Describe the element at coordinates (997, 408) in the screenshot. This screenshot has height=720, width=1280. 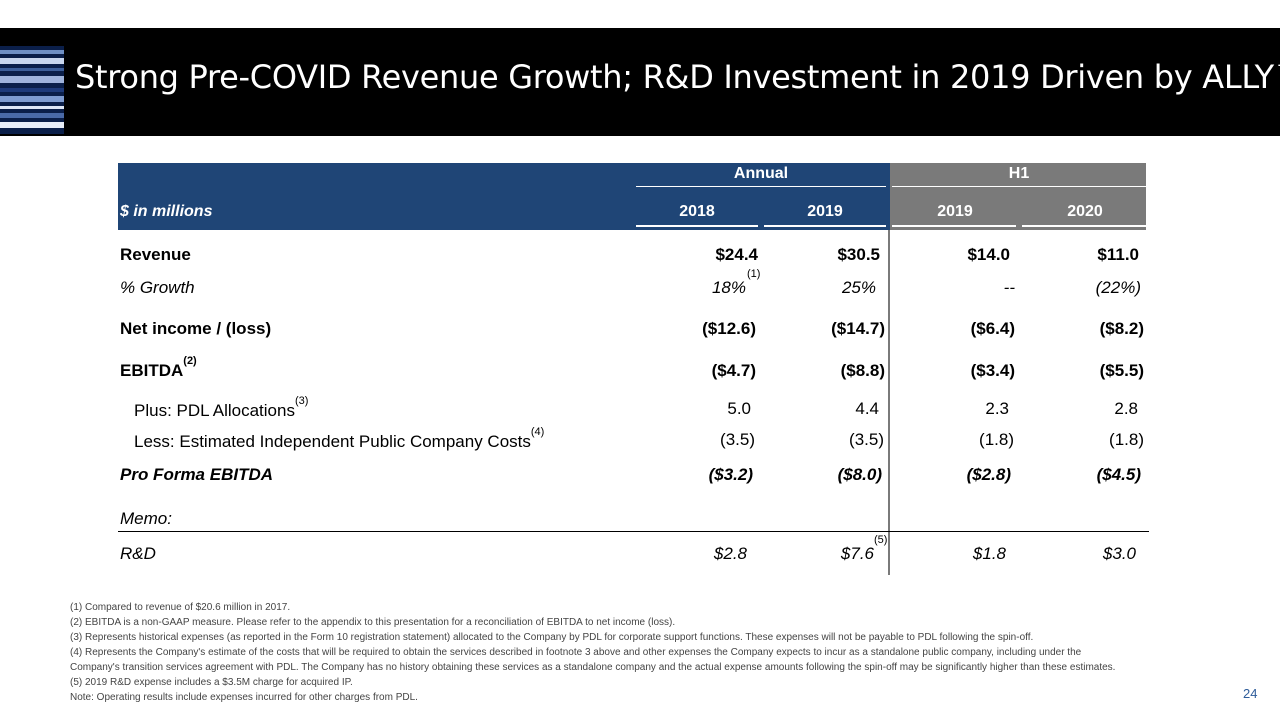
I see `cell-plus-pdl-h1-2019: 2.3` at that location.